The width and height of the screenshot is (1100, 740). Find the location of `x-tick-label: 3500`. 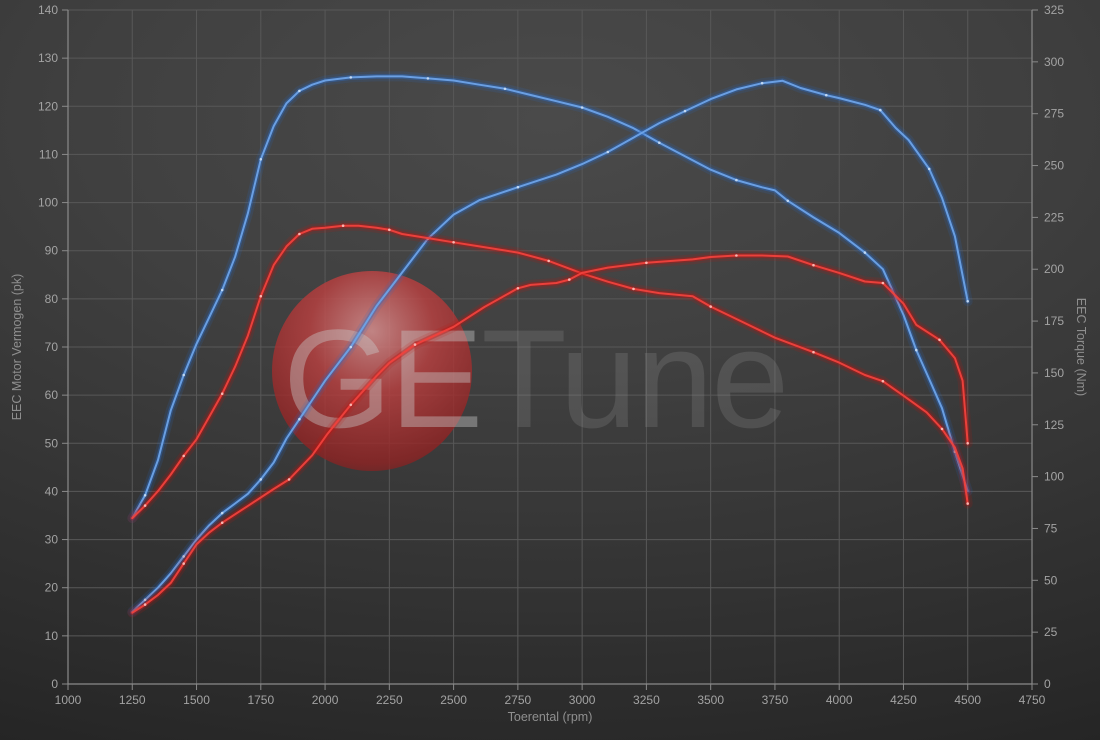

x-tick-label: 3500 is located at coordinates (710, 700).